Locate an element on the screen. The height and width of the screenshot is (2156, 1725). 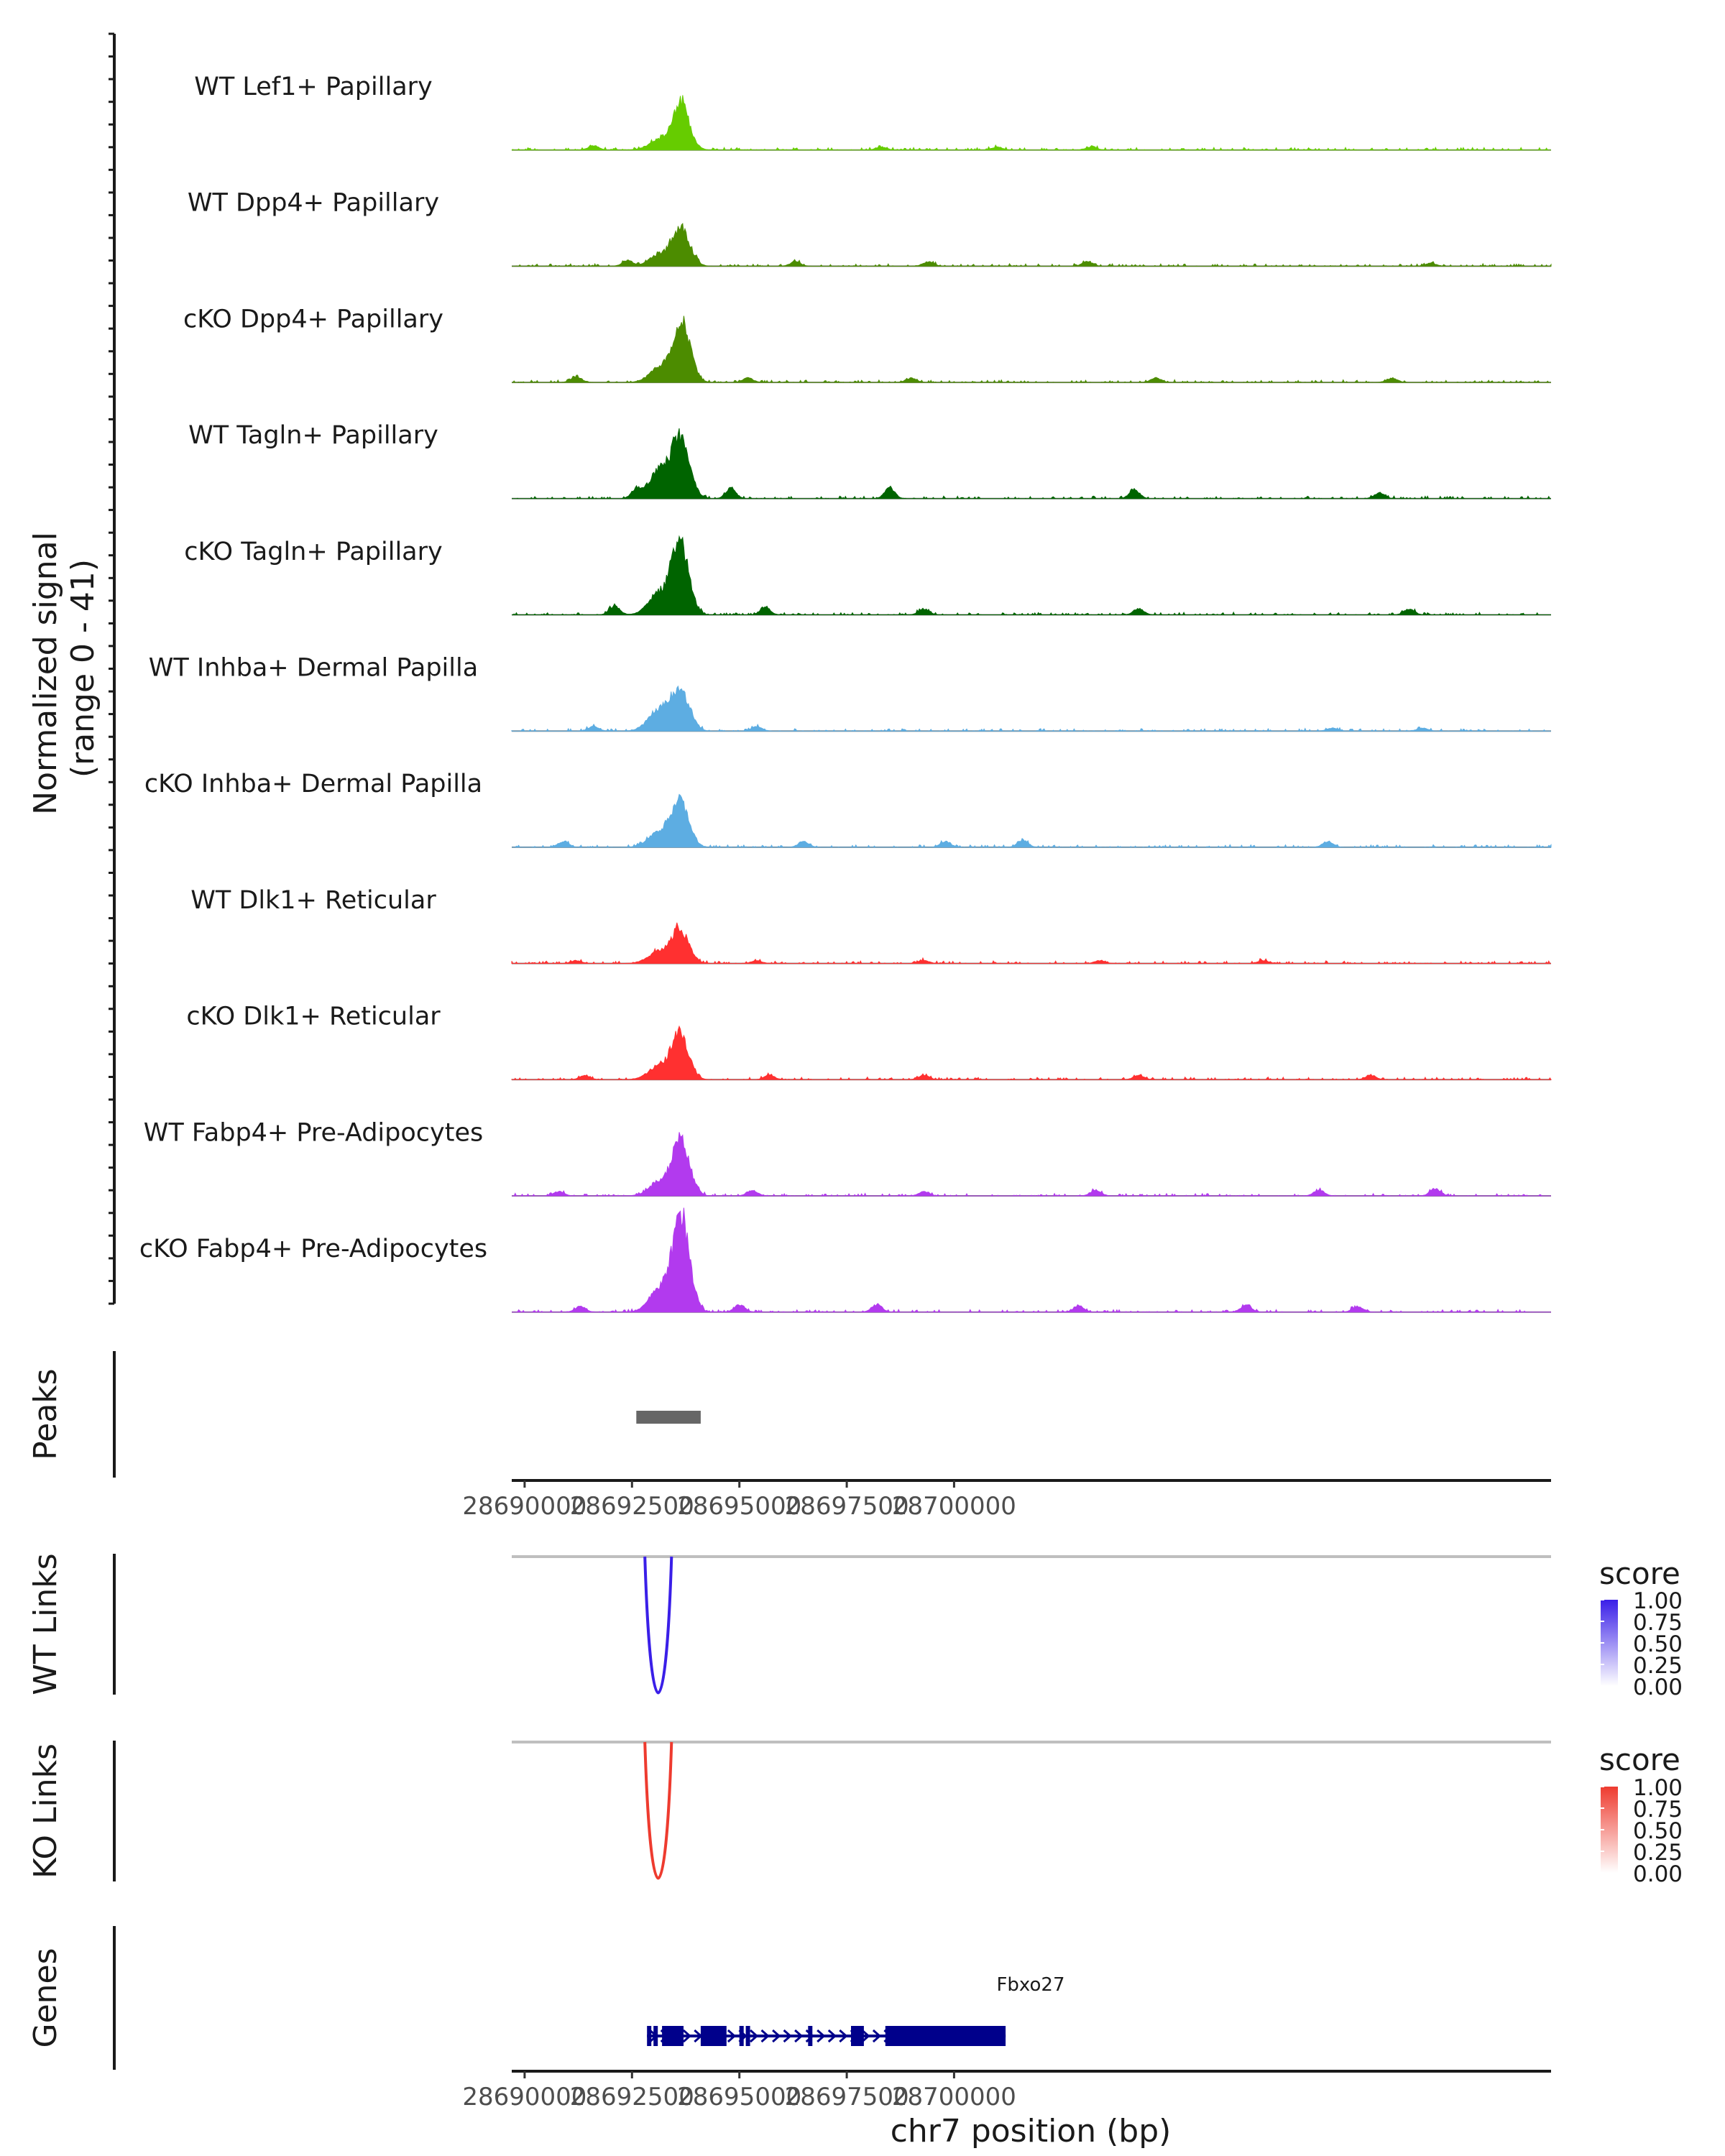
genes-track: Fbxo27 is located at coordinates (856, 2010).